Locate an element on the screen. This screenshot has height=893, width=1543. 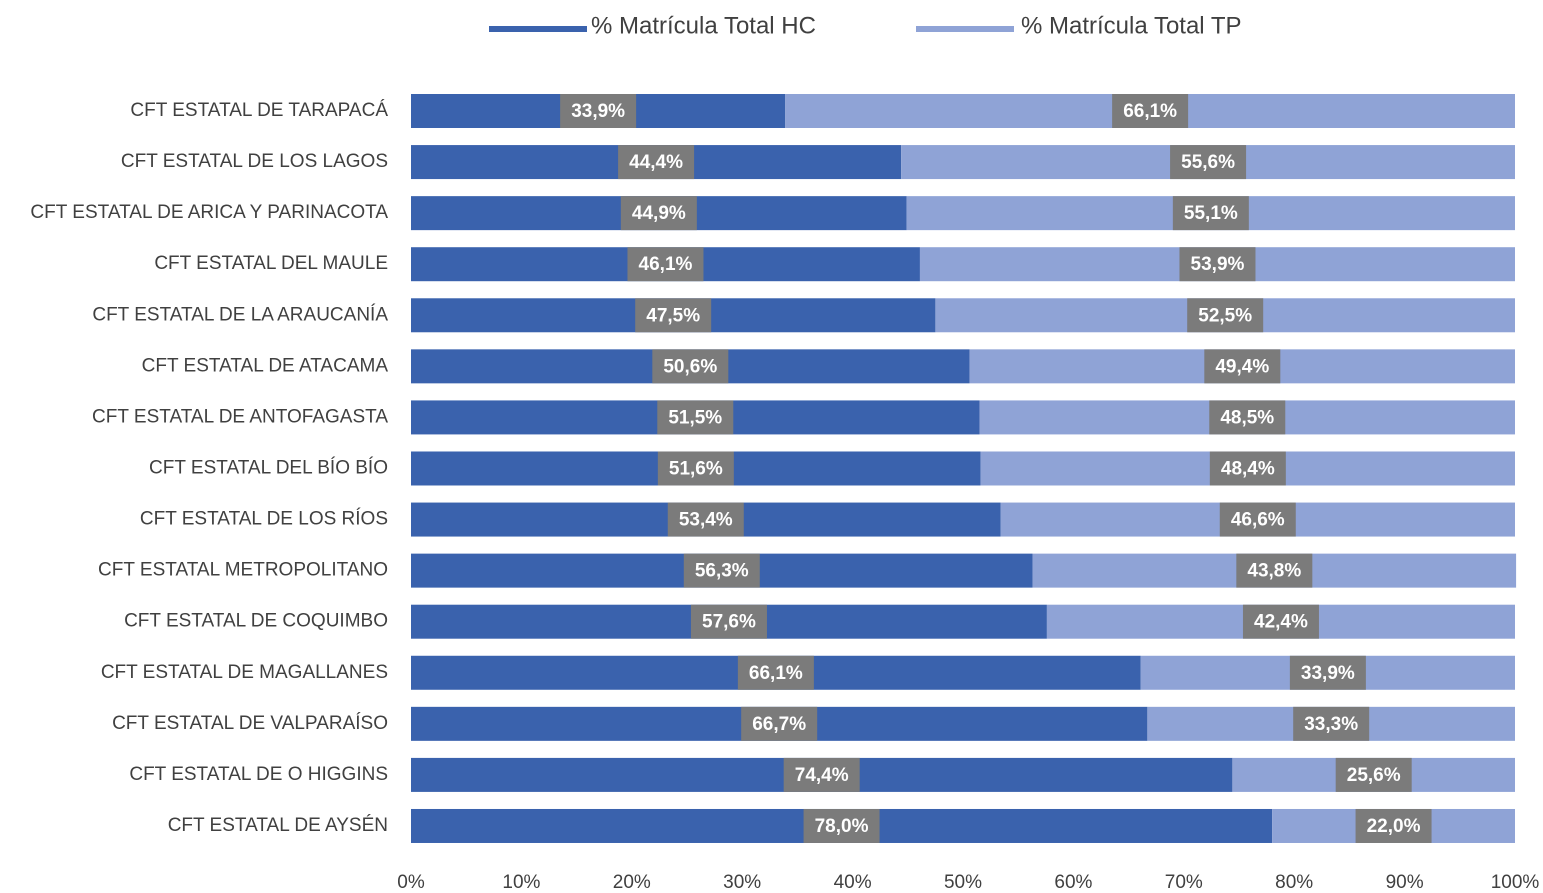
category-label: CFT ESTATAL DE MAGALLANES is located at coordinates (244, 672).